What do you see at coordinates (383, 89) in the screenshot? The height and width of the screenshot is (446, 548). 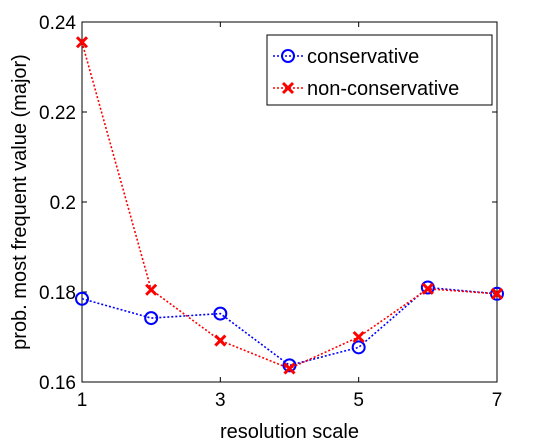 I see `legend-label-non-conservative: non-conservative` at bounding box center [383, 89].